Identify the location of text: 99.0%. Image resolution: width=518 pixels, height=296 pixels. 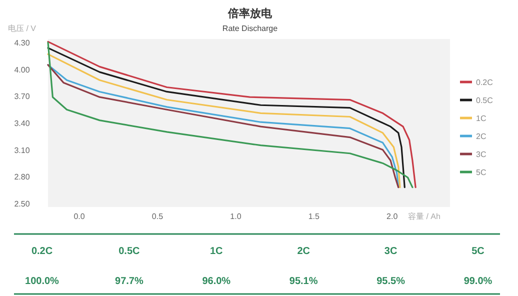
(478, 281).